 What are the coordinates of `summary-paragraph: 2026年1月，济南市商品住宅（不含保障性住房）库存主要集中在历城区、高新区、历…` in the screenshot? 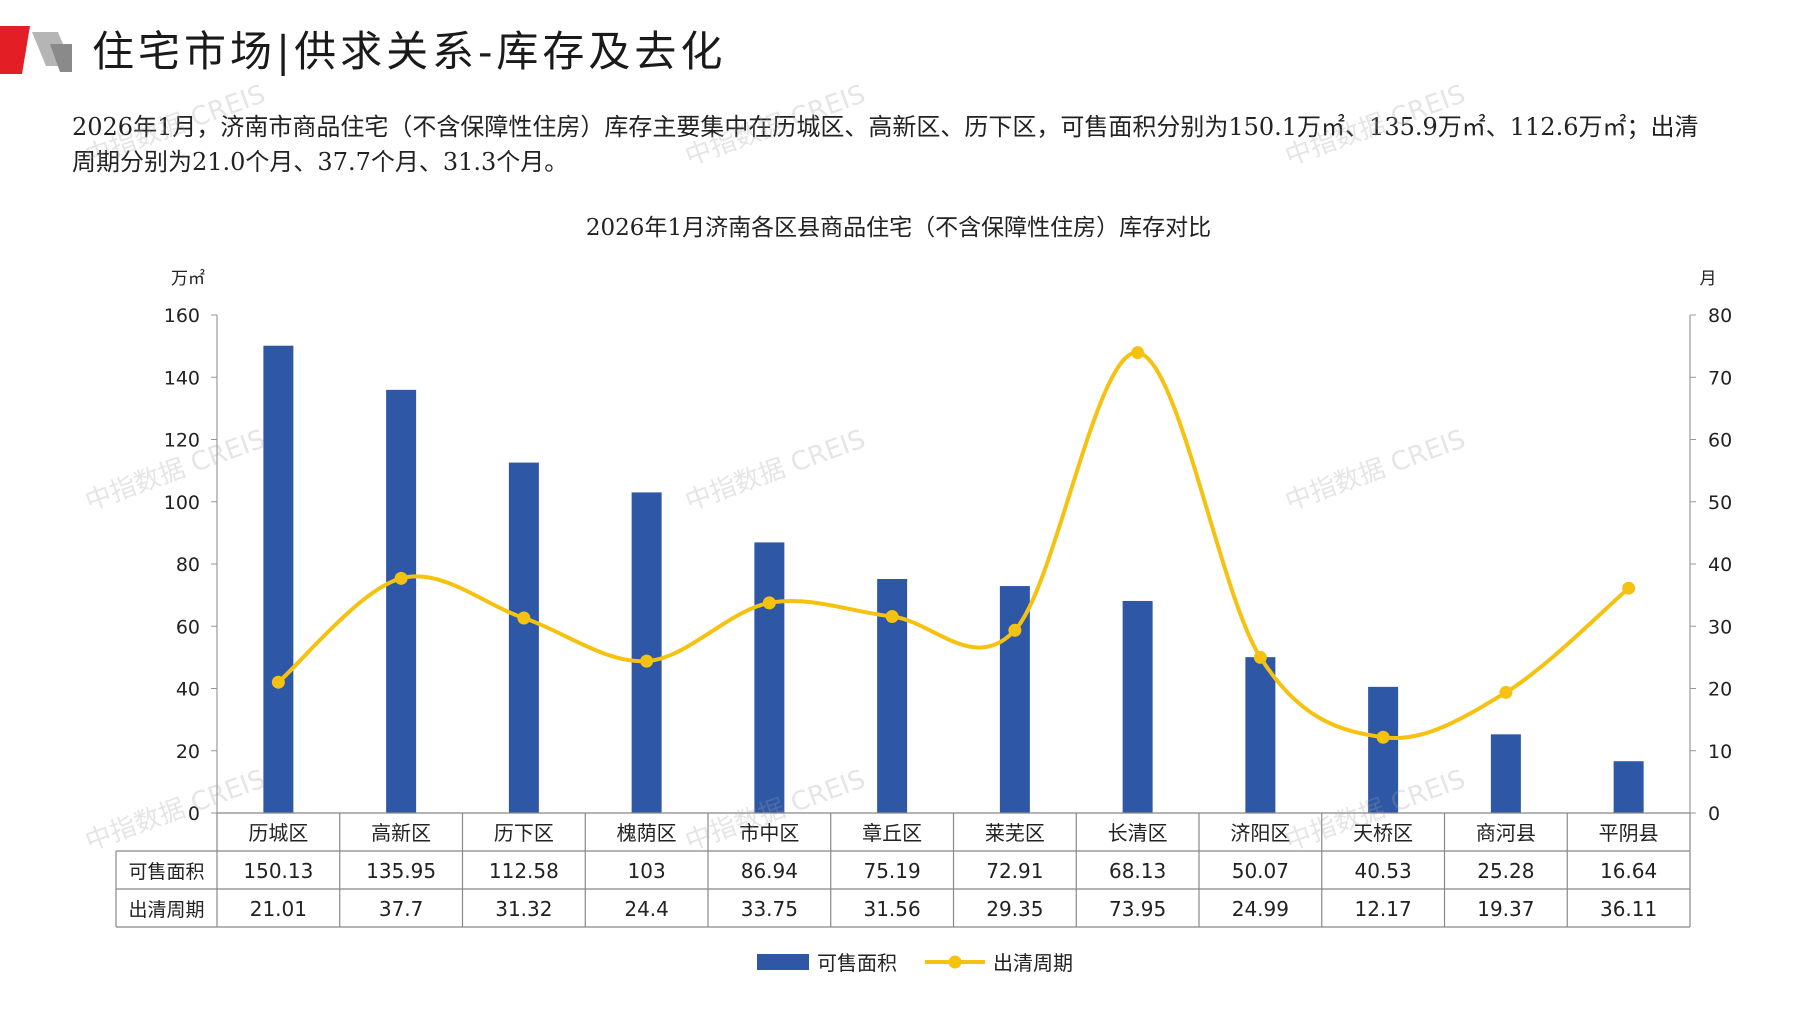 It's located at (885, 144).